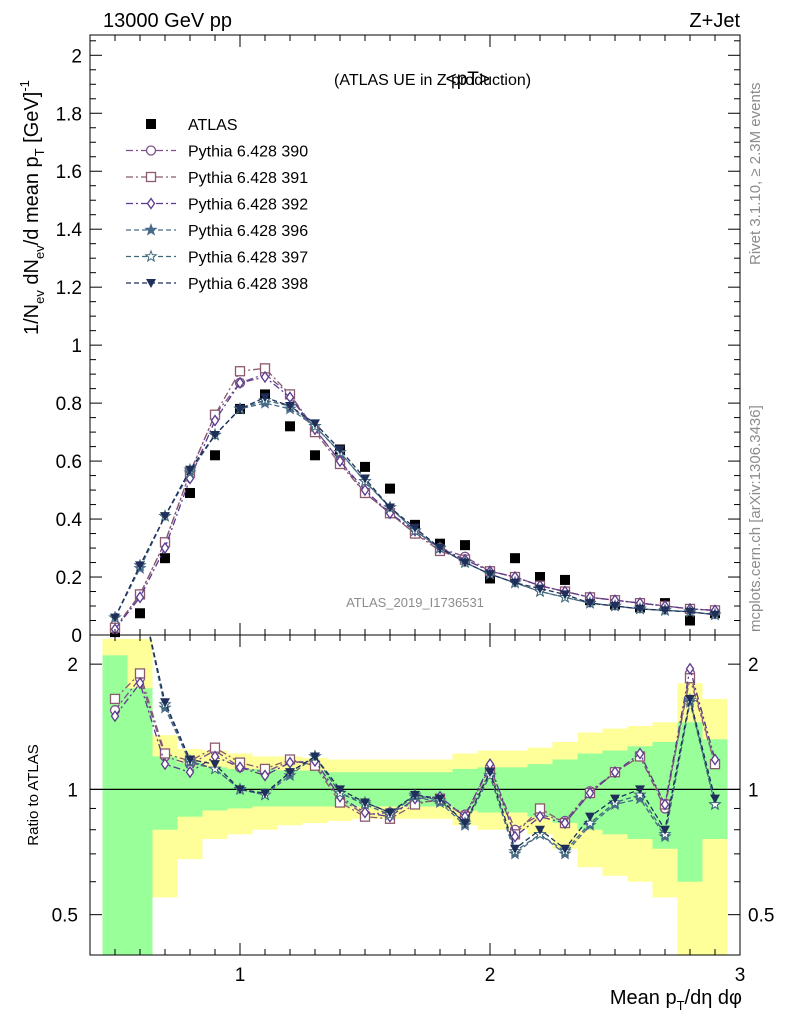 This screenshot has height=1024, width=786. I want to click on ratio-y-tick-label: 1, so click(72, 790).